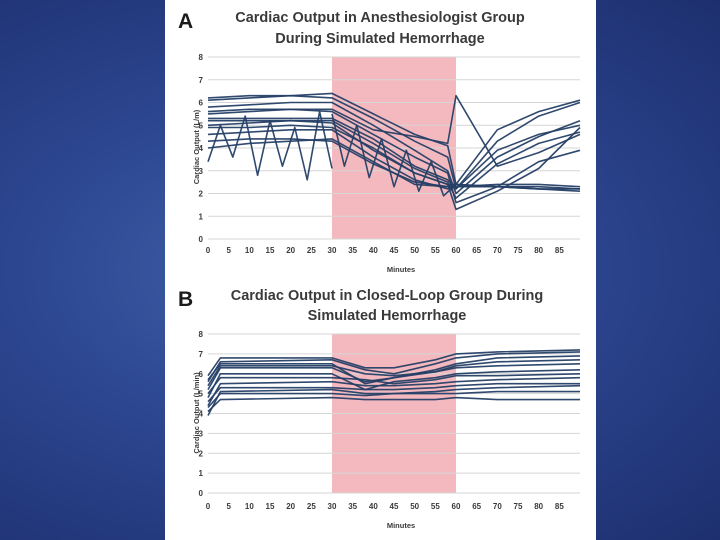  What do you see at coordinates (228, 250) in the screenshot?
I see `panel-a-xtick-label: 5` at bounding box center [228, 250].